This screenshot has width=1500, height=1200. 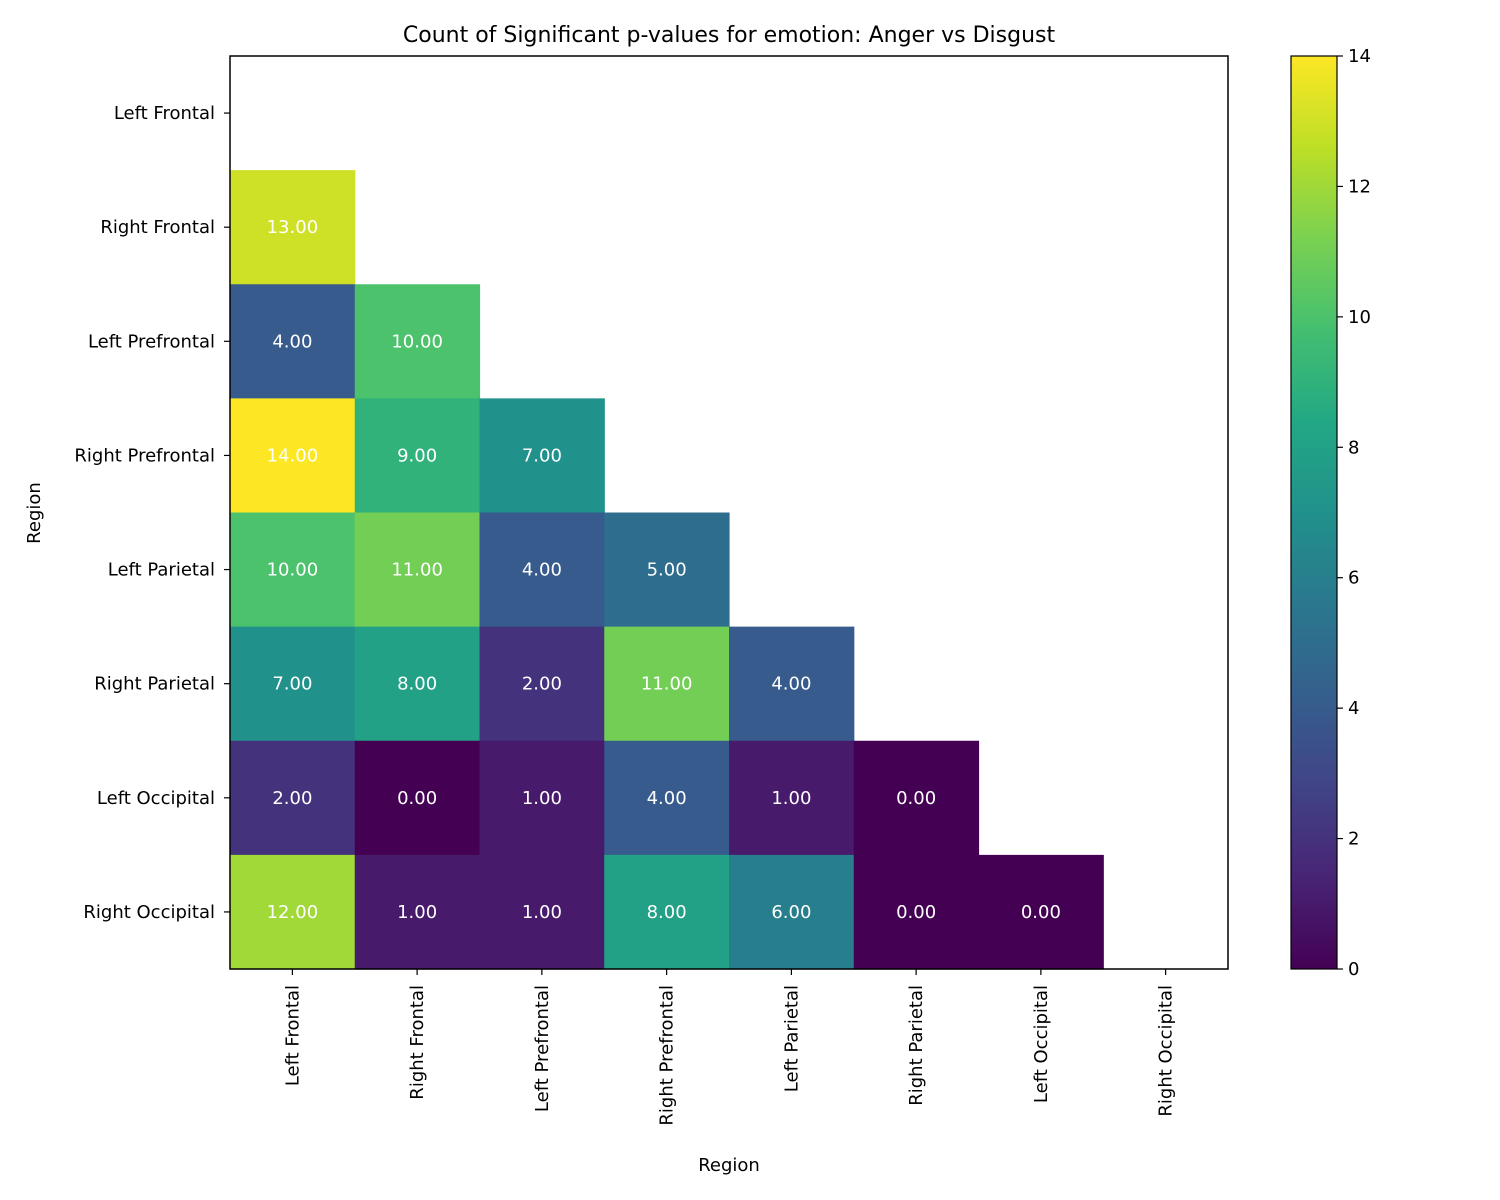 What do you see at coordinates (1166, 1051) in the screenshot?
I see `x-tick-label-right-occipital: Right Occipital` at bounding box center [1166, 1051].